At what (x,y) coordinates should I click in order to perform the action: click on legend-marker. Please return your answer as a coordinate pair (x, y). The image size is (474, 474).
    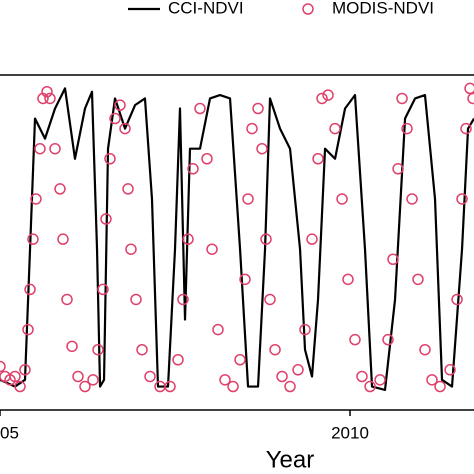
    Looking at the image, I should click on (308, 9).